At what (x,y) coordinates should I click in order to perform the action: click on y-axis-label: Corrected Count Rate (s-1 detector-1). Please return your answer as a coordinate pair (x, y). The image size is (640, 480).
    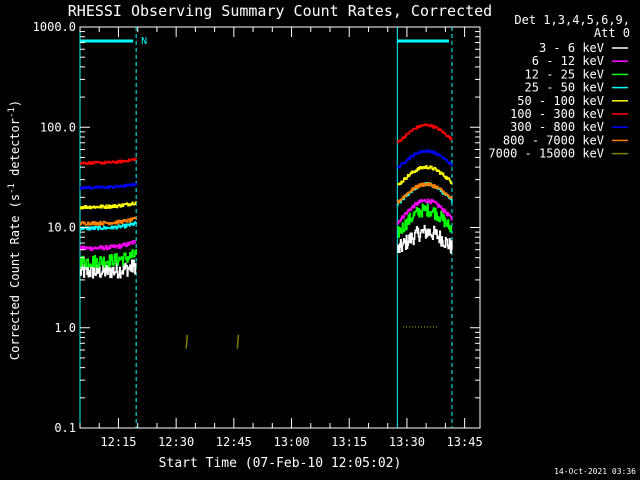
    Looking at the image, I should click on (14, 230).